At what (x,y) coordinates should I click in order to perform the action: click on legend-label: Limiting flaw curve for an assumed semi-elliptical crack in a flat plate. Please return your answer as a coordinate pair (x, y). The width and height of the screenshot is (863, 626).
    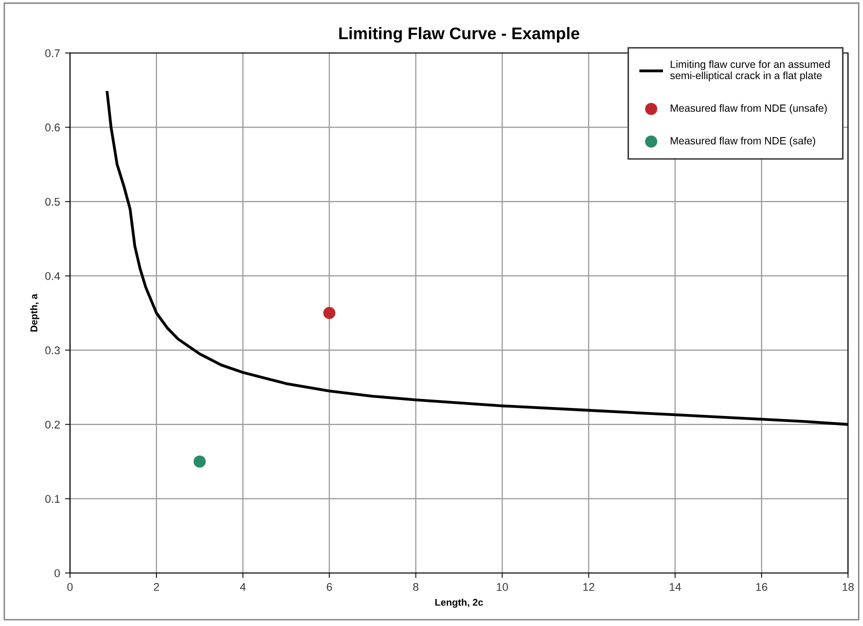
    Looking at the image, I should click on (750, 71).